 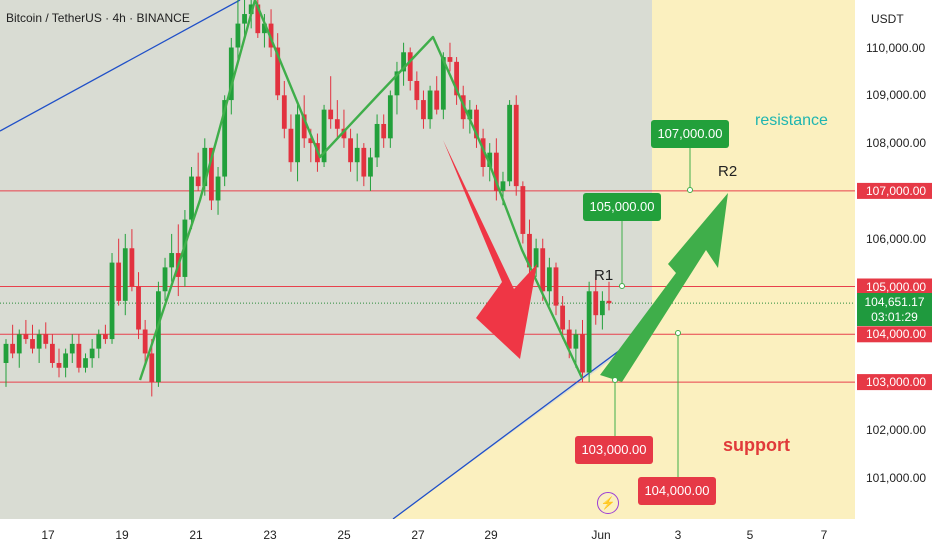 I want to click on lightning-icon: ⚡, so click(x=608, y=503).